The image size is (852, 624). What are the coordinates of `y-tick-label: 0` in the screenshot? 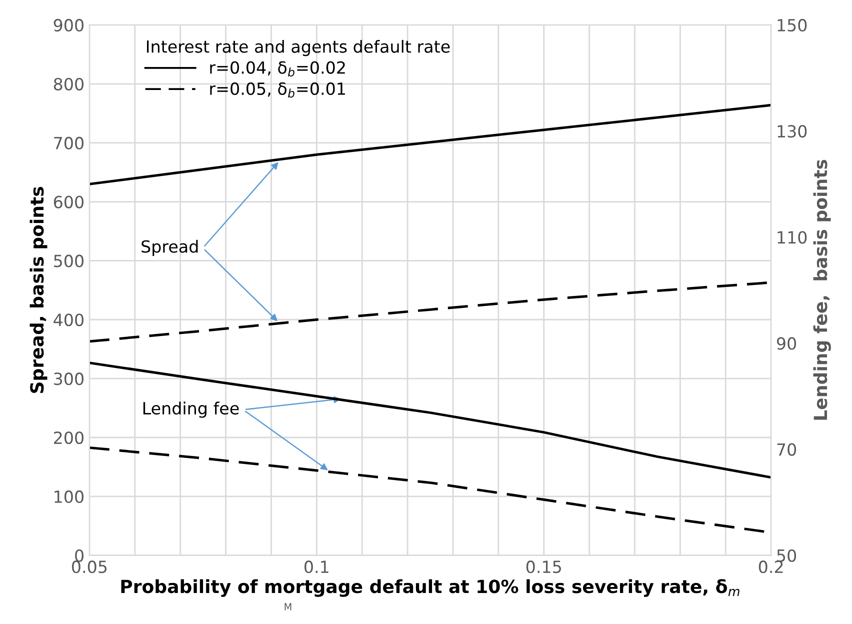 It's located at (79, 555).